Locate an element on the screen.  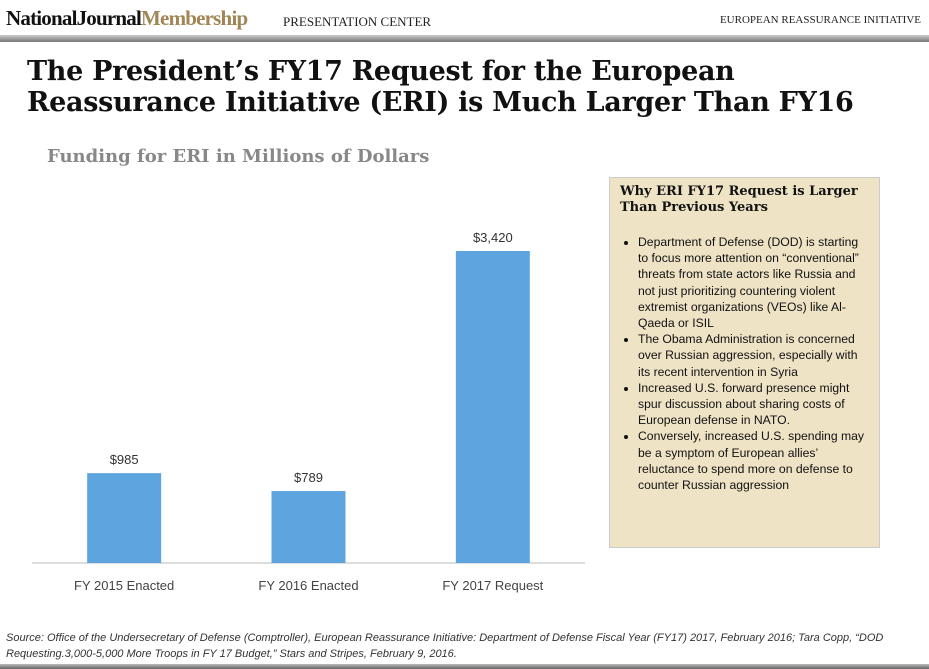
data-label: $985 is located at coordinates (124, 459).